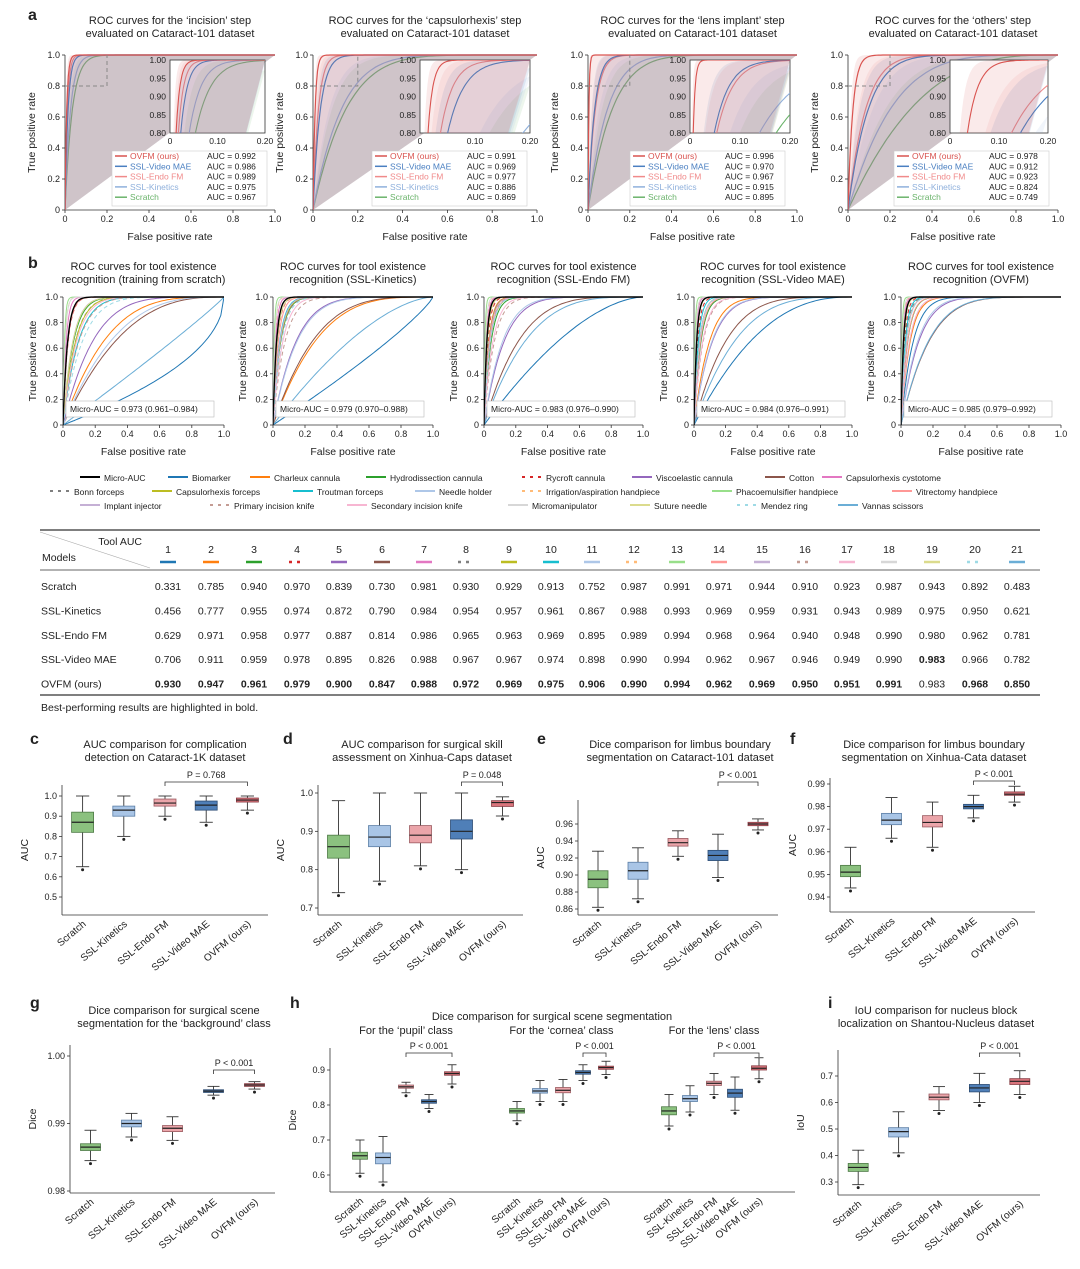  I want to click on inset-curve-ovfm-ours-, so click(220, 96).